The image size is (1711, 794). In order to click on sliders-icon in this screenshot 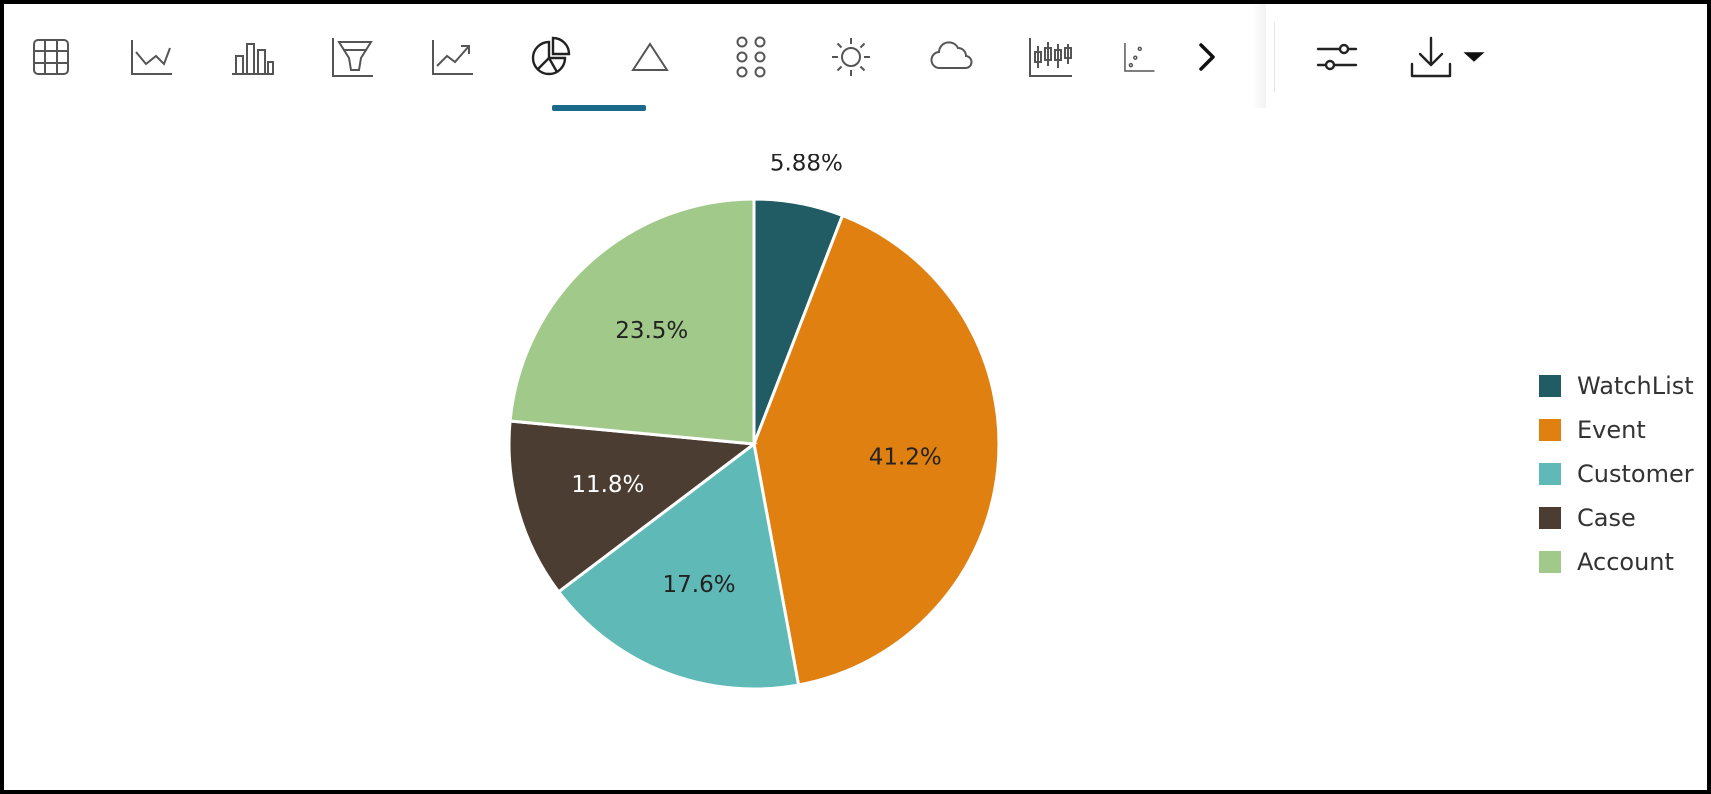, I will do `click(1337, 57)`.